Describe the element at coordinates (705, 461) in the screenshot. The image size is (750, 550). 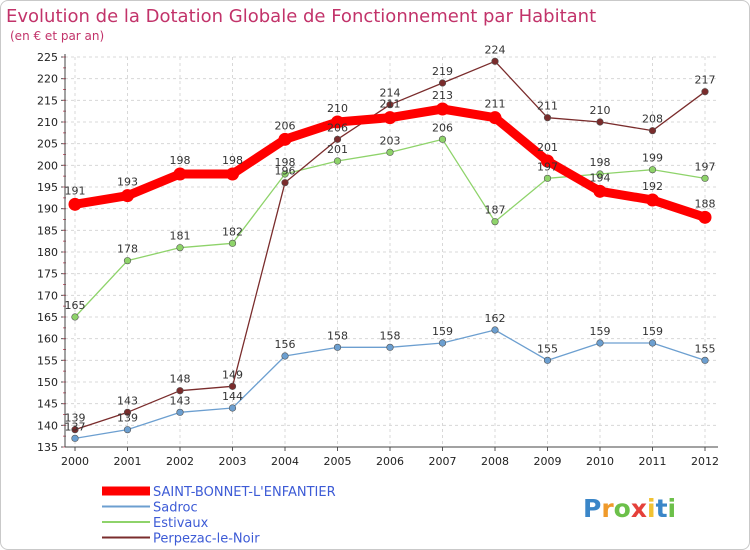
I see `x-tick-label: 2012` at that location.